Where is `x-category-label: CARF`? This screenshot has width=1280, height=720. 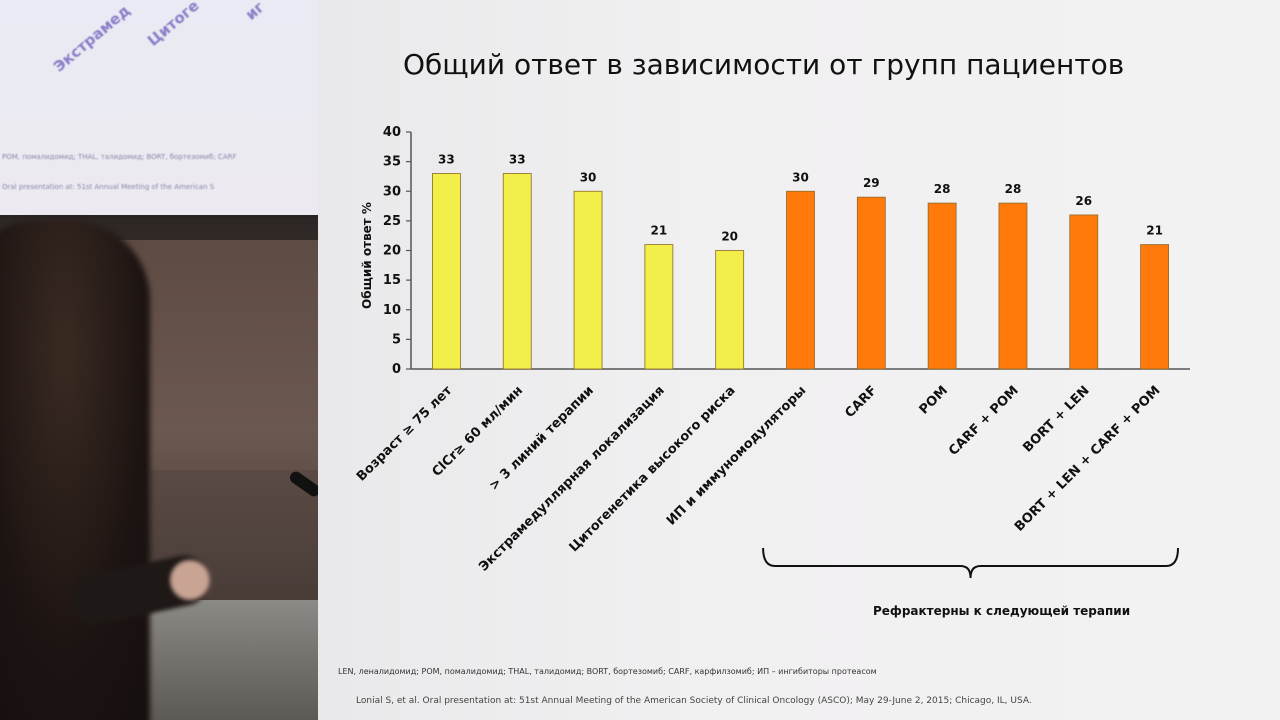 x-category-label: CARF is located at coordinates (861, 402).